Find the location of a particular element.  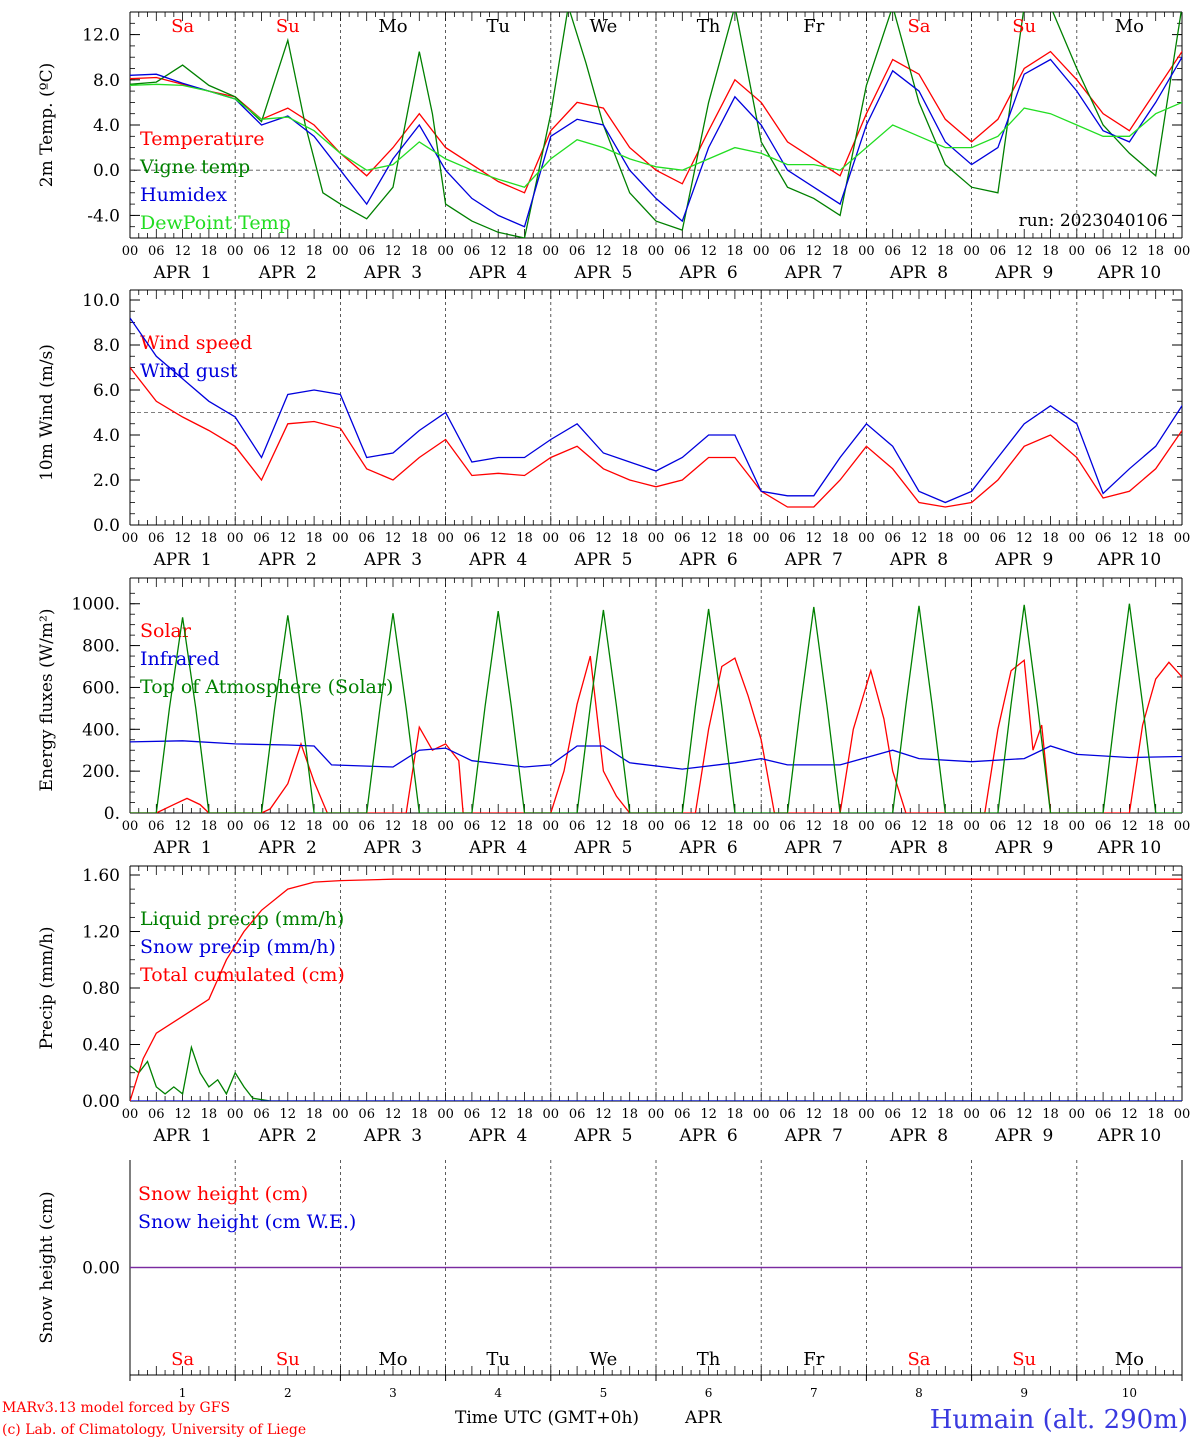

series-line-vigne-temp is located at coordinates (656, 125).